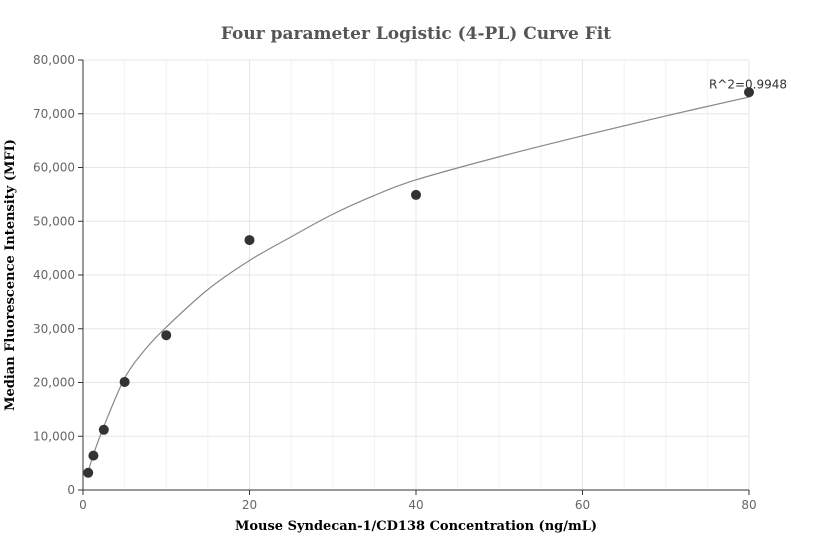 Image resolution: width=832 pixels, height=560 pixels. What do you see at coordinates (54, 329) in the screenshot?
I see `y-tick-label: 30,000` at bounding box center [54, 329].